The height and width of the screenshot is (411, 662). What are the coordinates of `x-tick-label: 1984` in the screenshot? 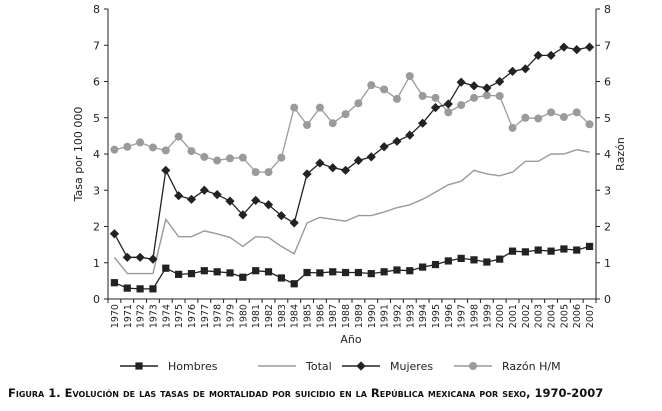 It's located at (295, 316).